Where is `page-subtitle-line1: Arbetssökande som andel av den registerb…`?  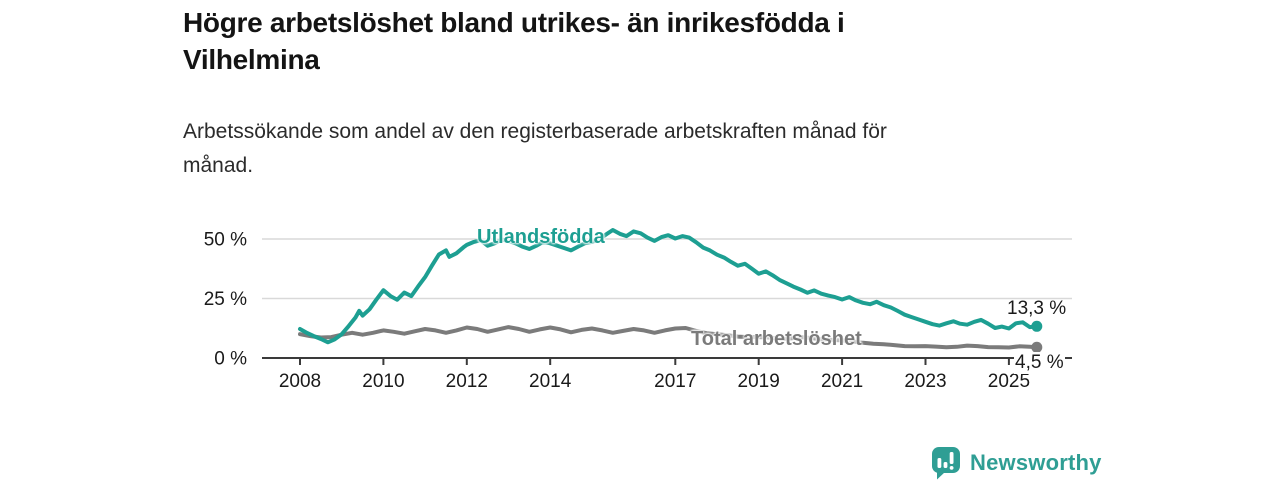
page-subtitle-line1: Arbetssökande som andel av den registerb… is located at coordinates (535, 131).